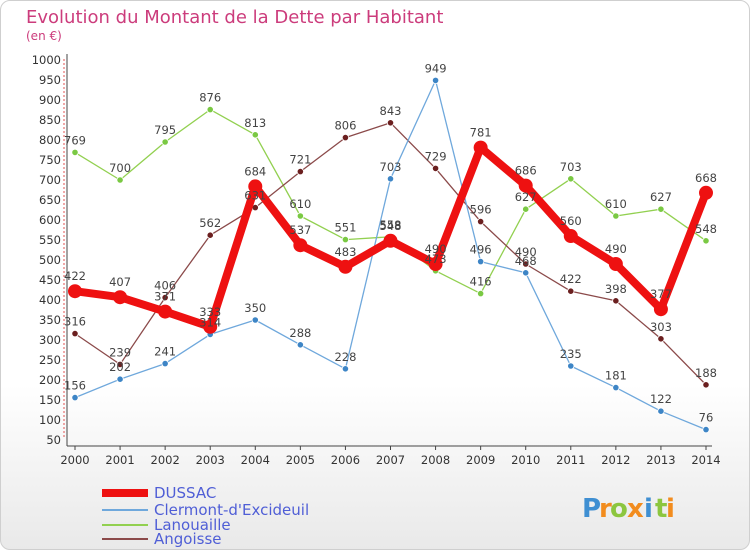  What do you see at coordinates (210, 223) in the screenshot?
I see `data-label-angoisse: 562` at bounding box center [210, 223].